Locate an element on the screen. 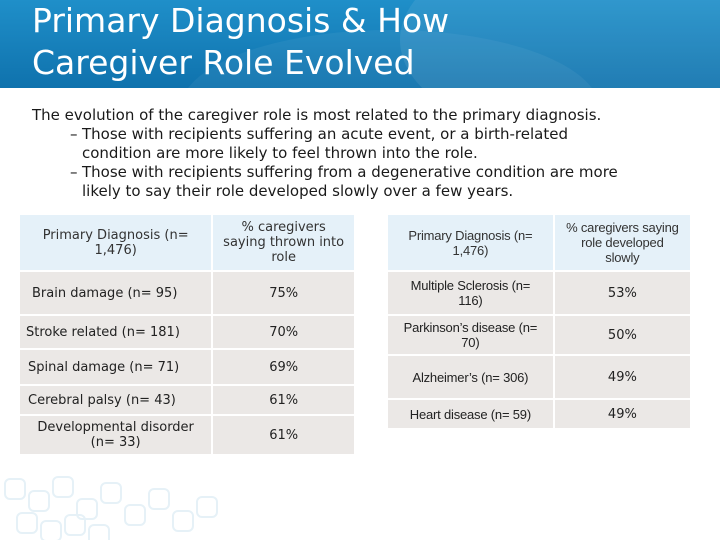 This screenshot has height=540, width=720. table-row: Parkinson’s disease (n= 70) 50% is located at coordinates (539, 335).